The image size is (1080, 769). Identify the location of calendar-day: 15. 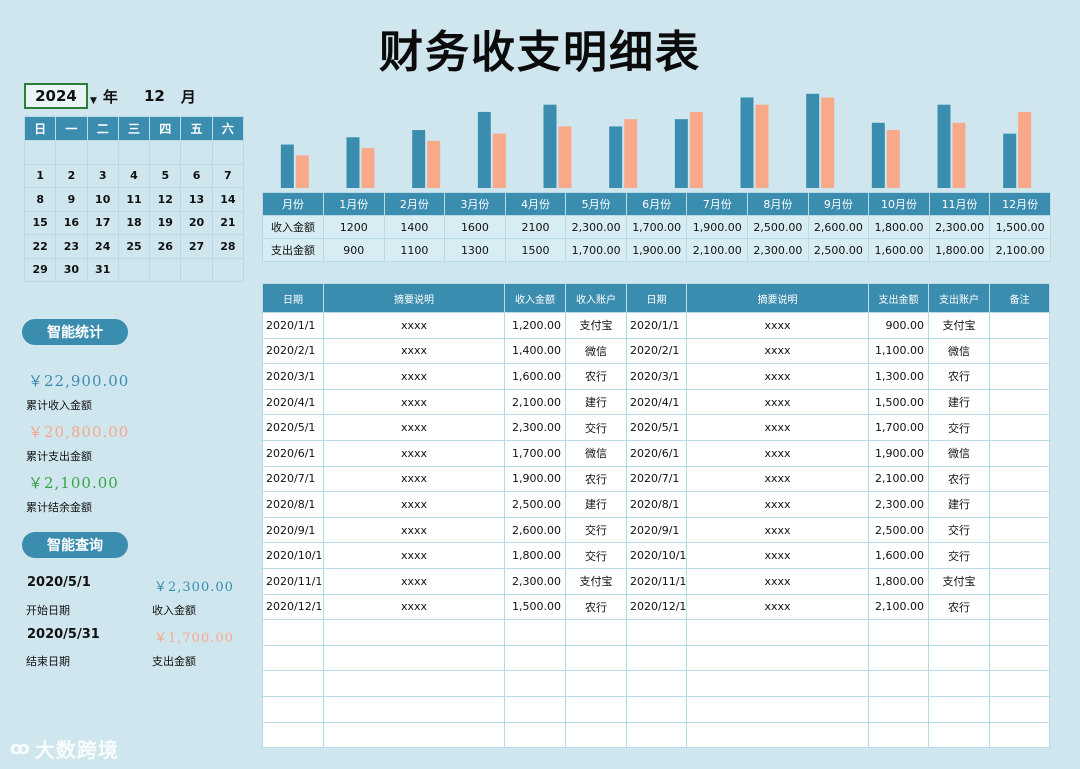
(40, 222).